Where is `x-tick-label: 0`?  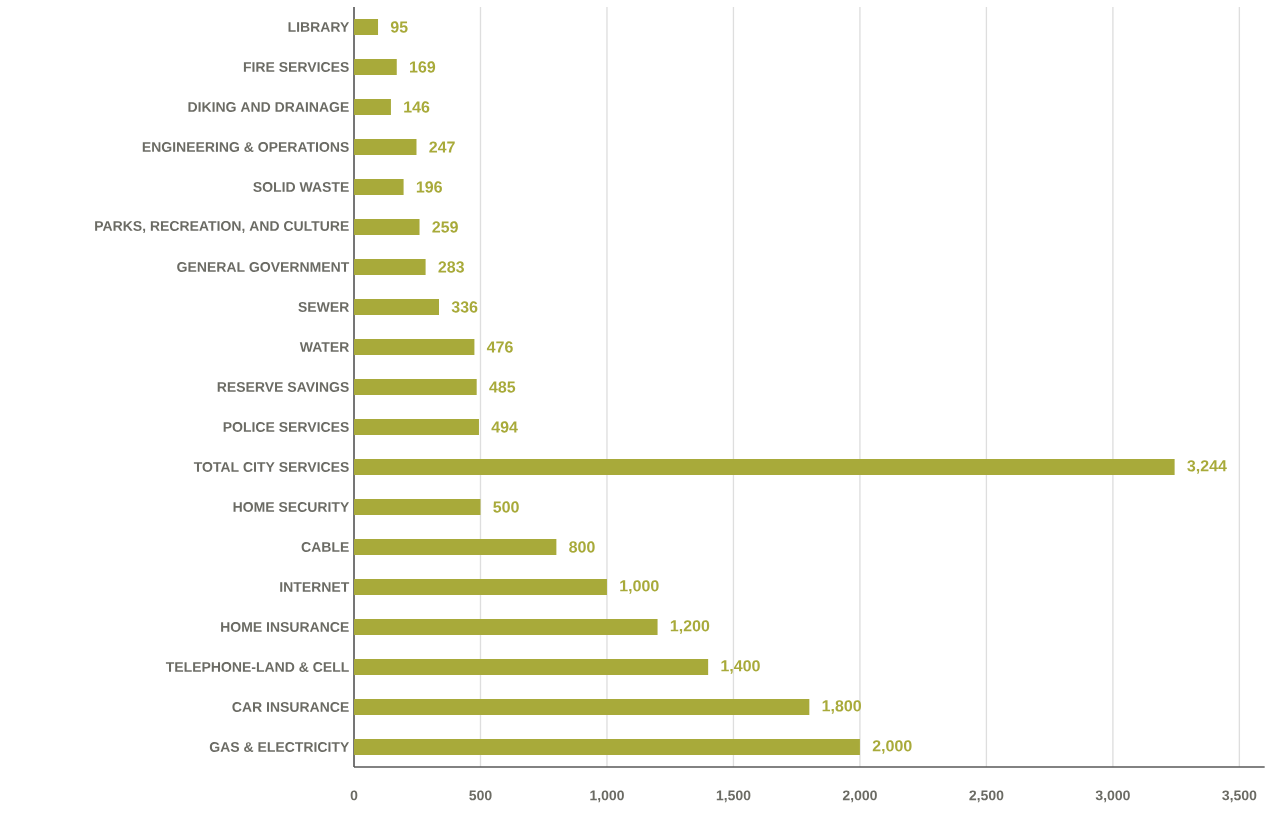
x-tick-label: 0 is located at coordinates (354, 795).